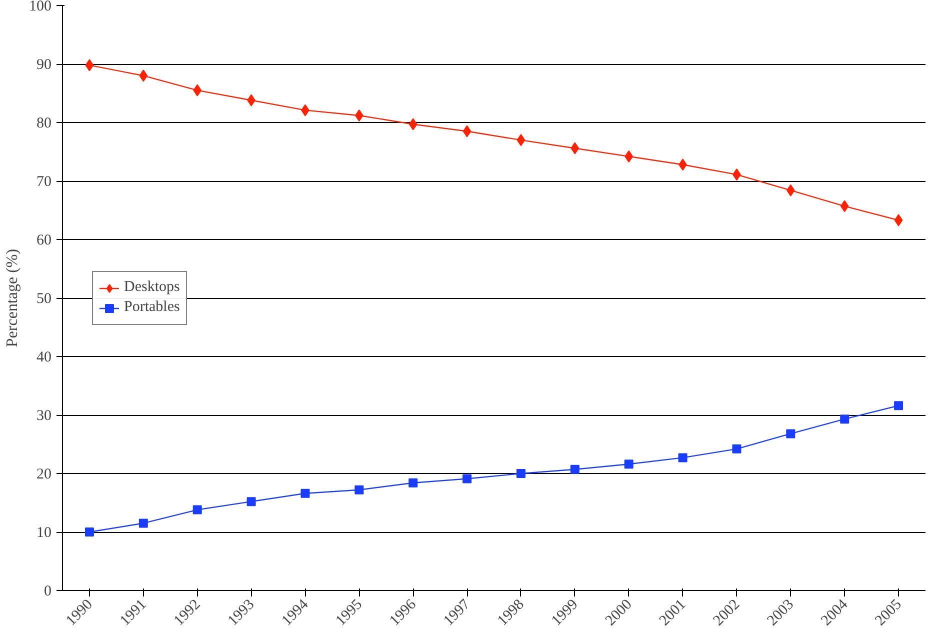 The image size is (934, 637). What do you see at coordinates (44, 65) in the screenshot?
I see `y-tick-label: 90` at bounding box center [44, 65].